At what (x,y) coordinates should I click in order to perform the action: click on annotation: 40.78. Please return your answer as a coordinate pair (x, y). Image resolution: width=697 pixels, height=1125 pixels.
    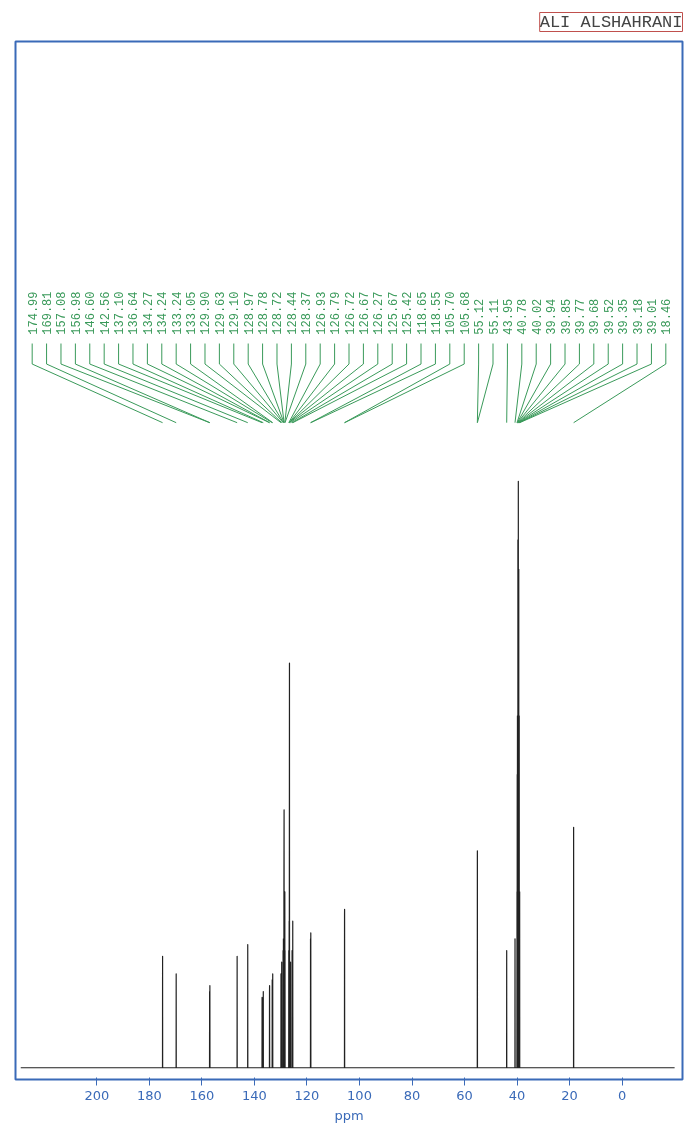
    Looking at the image, I should click on (523, 316).